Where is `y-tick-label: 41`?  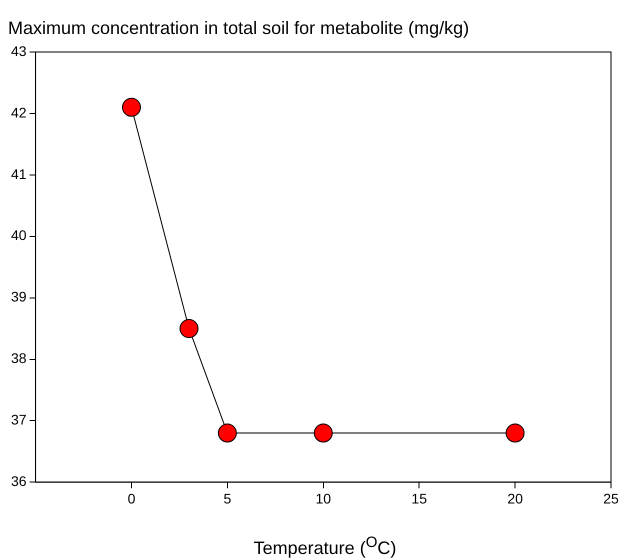 y-tick-label: 41 is located at coordinates (18, 174).